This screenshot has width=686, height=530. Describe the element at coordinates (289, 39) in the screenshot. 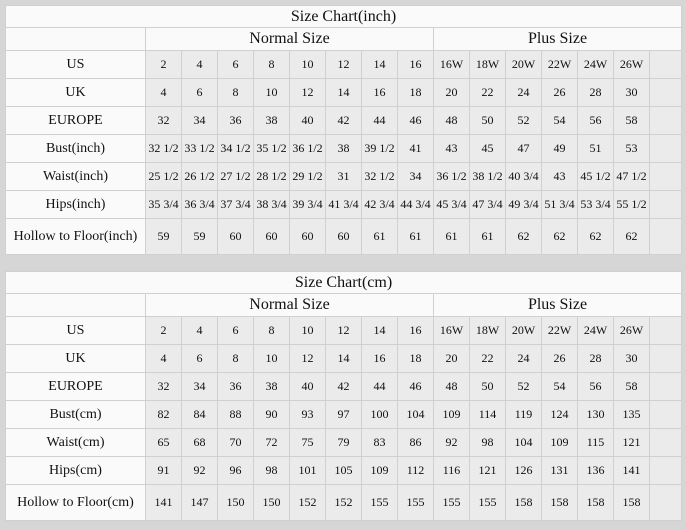

I see `normal-size-header: Normal Size` at that location.